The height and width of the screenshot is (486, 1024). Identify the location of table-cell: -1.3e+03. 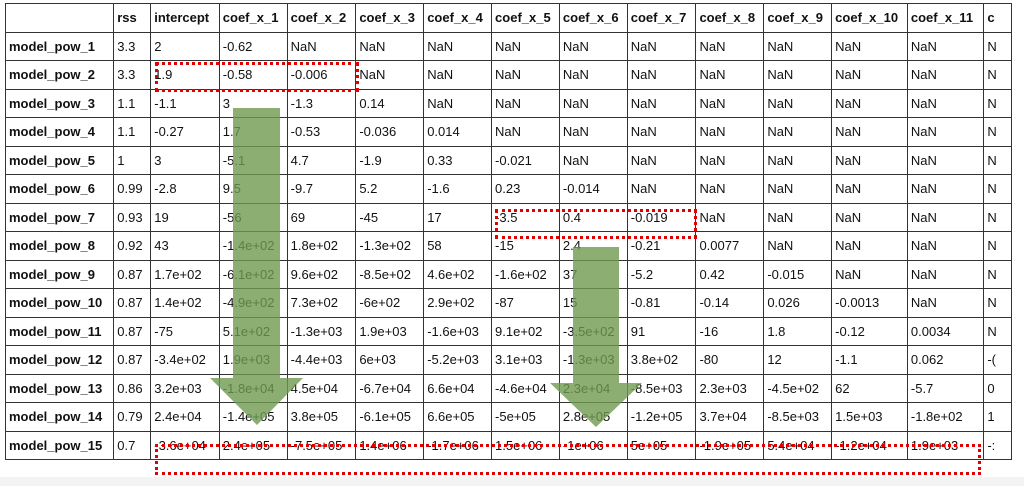
(593, 360).